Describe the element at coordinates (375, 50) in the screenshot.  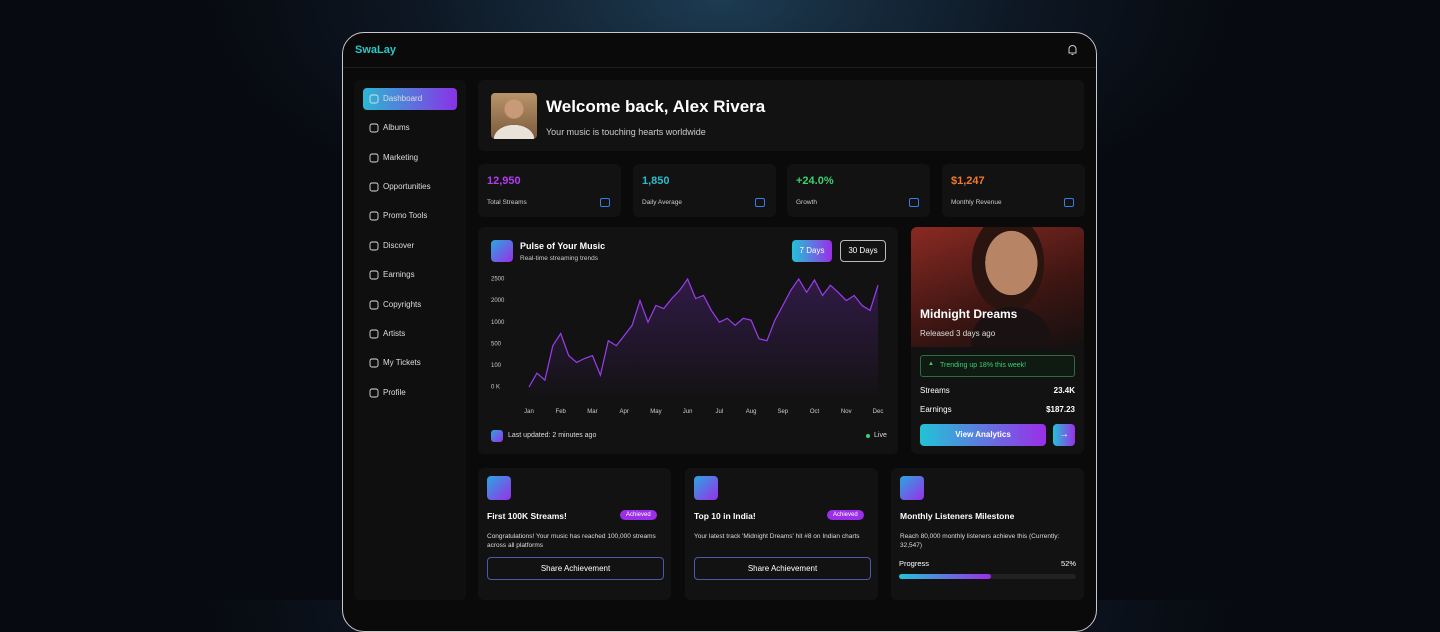
I see `logo: SwaLay` at that location.